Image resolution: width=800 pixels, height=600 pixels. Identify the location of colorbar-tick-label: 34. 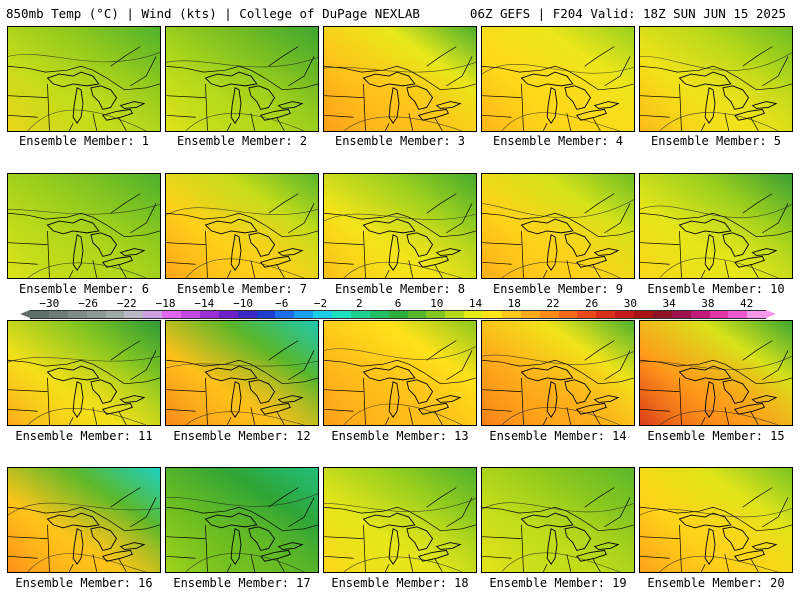
(669, 303).